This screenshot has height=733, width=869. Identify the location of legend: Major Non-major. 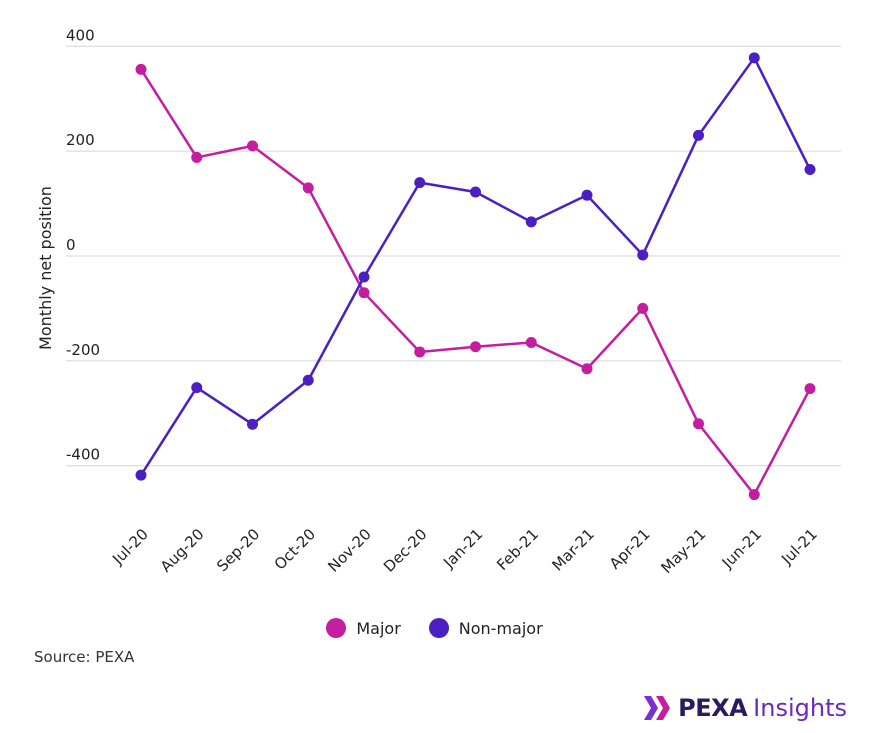
(434, 628).